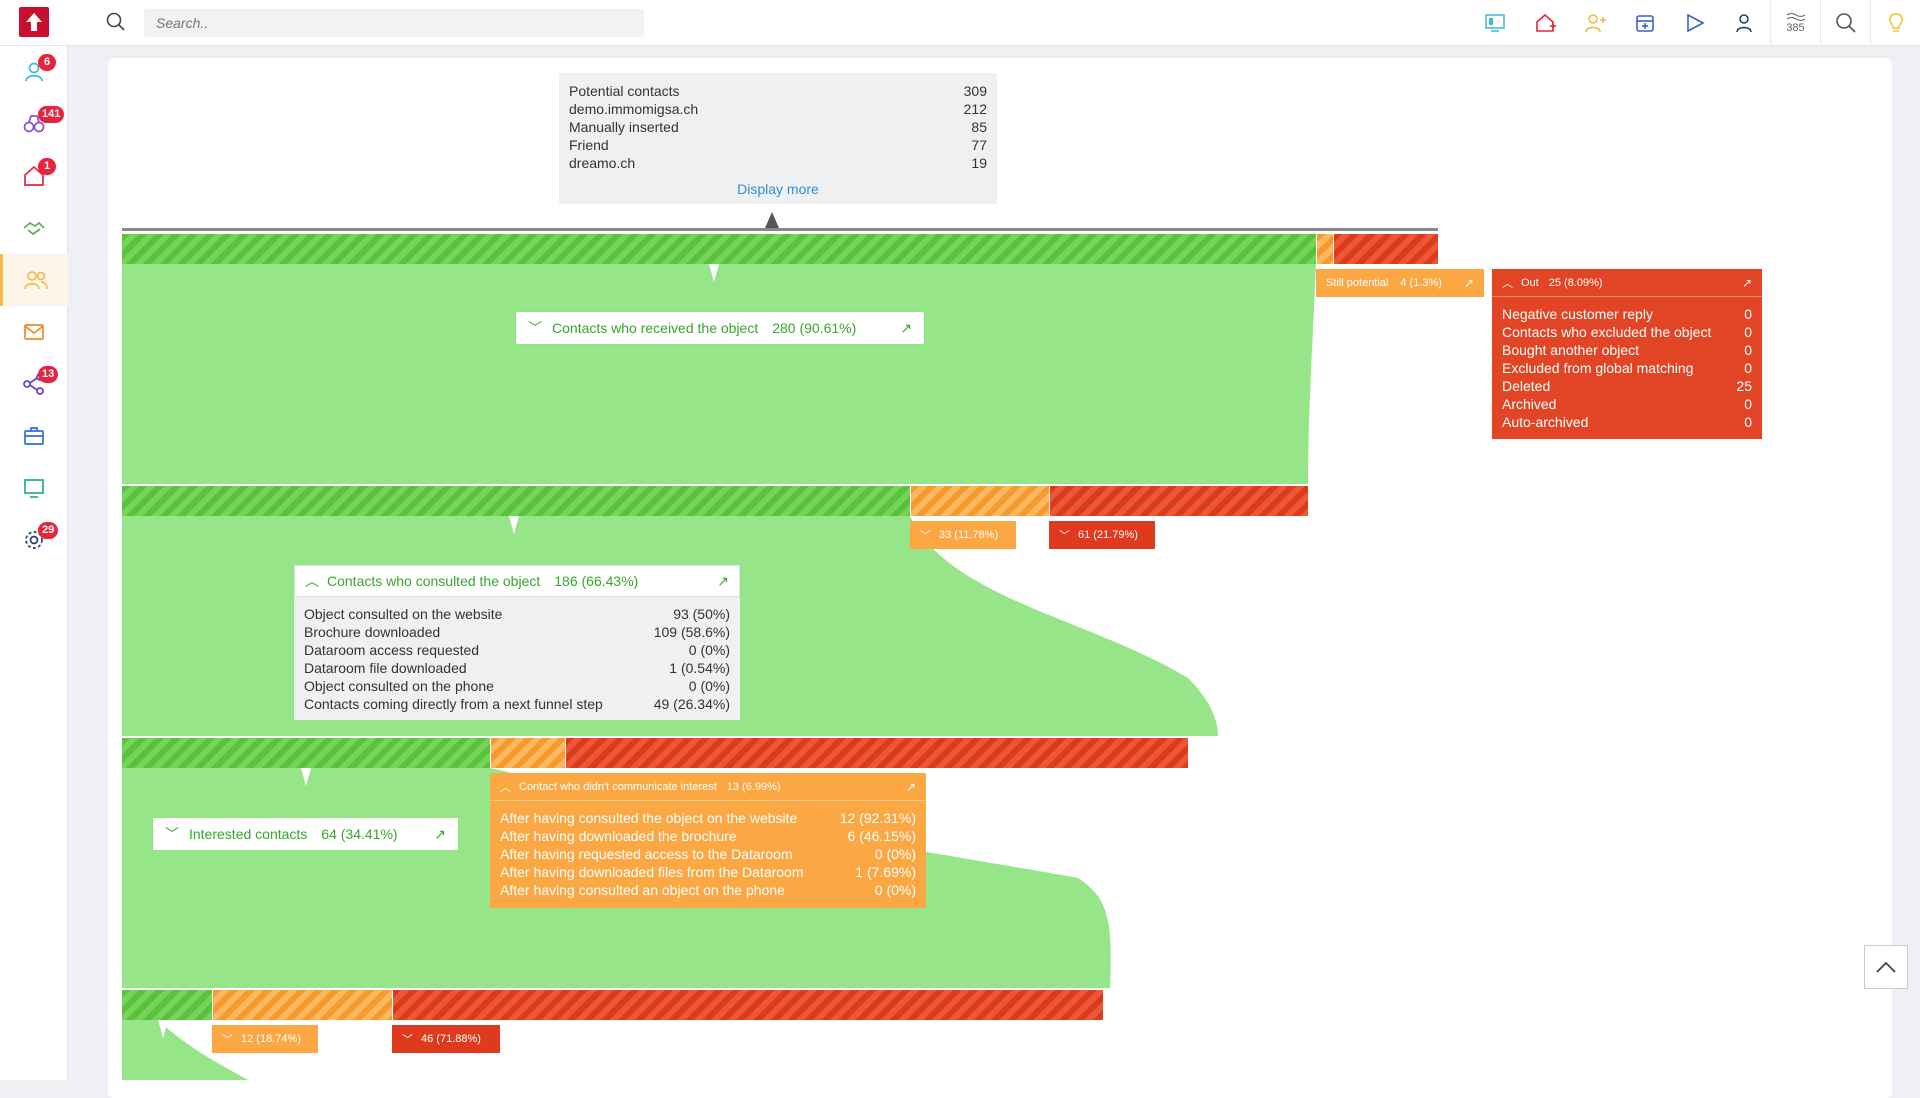 Image resolution: width=1920 pixels, height=1098 pixels. What do you see at coordinates (1545, 23) in the screenshot?
I see `add-object-icon` at bounding box center [1545, 23].